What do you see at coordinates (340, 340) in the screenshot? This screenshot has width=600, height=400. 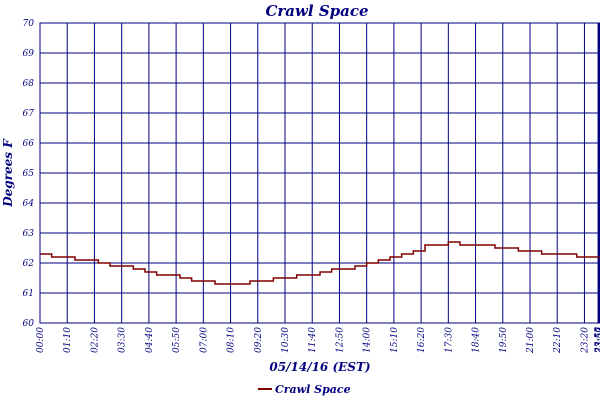 I see `x-tick-label-12:50: 12:50` at bounding box center [340, 340].